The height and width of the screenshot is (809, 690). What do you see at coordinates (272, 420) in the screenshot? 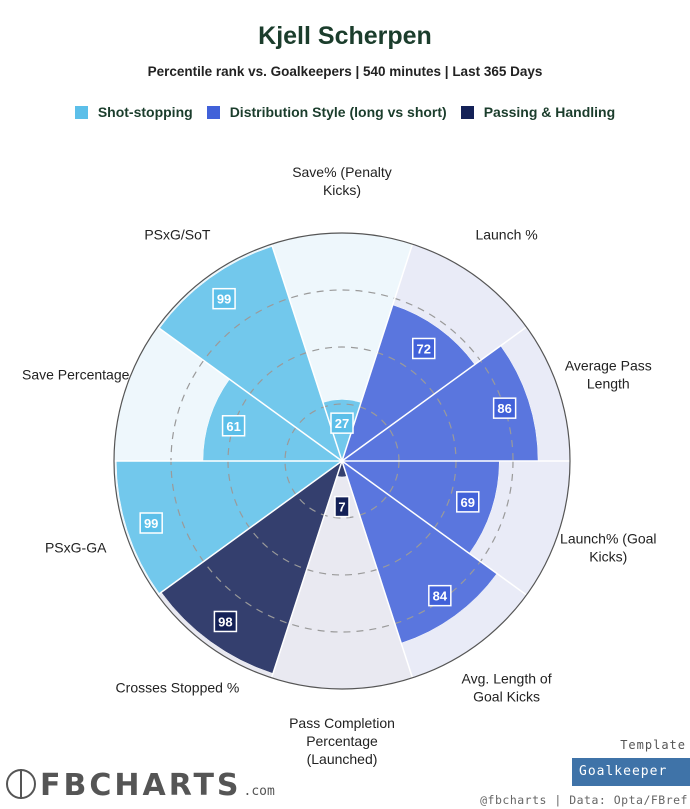
I see `bar-save-percentage` at bounding box center [272, 420].